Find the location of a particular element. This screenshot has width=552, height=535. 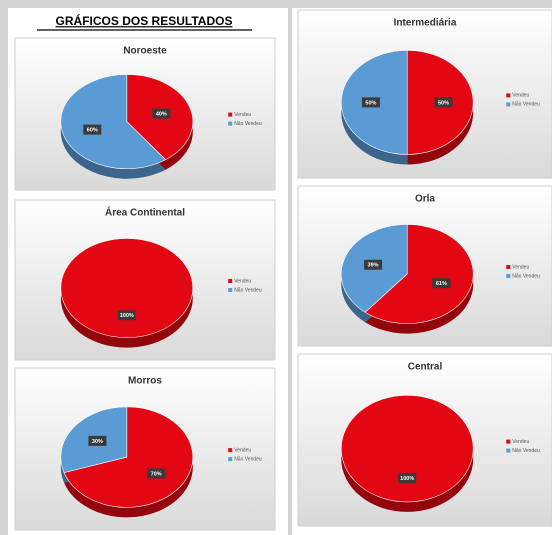

data-label: 39% is located at coordinates (373, 266).